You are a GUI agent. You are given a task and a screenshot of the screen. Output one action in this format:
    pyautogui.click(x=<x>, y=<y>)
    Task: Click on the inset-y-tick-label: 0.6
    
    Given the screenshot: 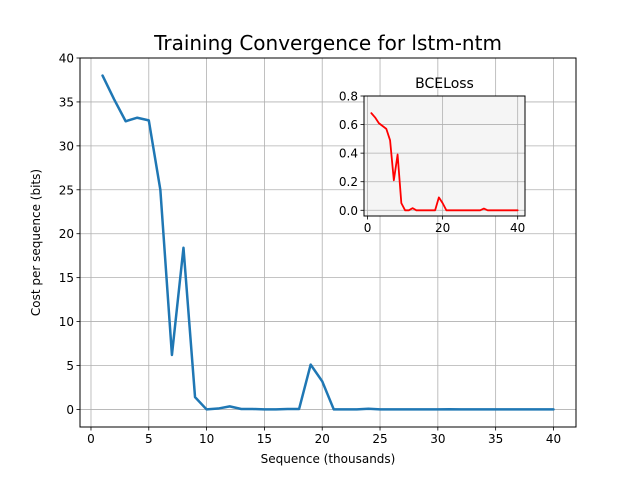 What is the action you would take?
    pyautogui.click(x=348, y=125)
    